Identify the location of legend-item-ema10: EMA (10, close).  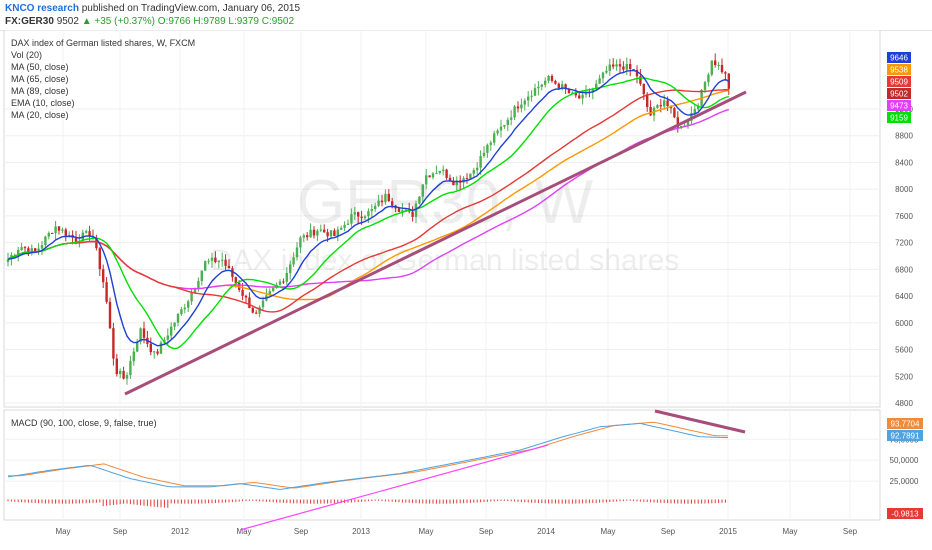
(43, 103).